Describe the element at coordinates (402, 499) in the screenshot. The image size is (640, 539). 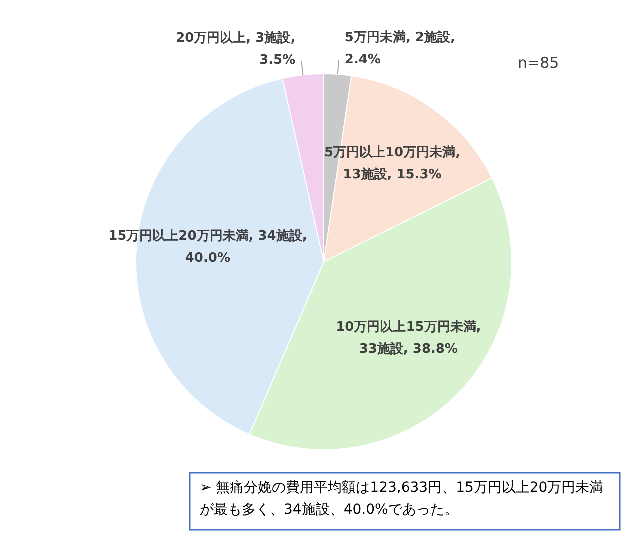
I see `text: ➢ 無痛分娩の費用平均額は123,633円、15万円以上20万円未満が最も多く、34施設、40.0%であった。` at that location.